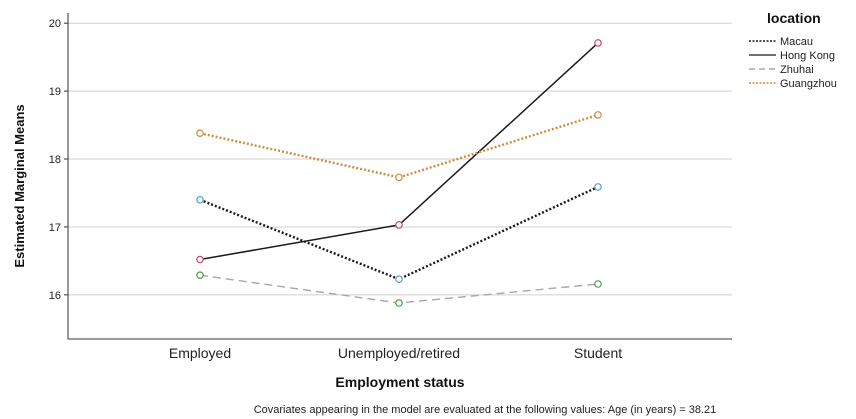 Image resolution: width=856 pixels, height=419 pixels. What do you see at coordinates (55, 92) in the screenshot?
I see `y-tick-label: 19` at bounding box center [55, 92].